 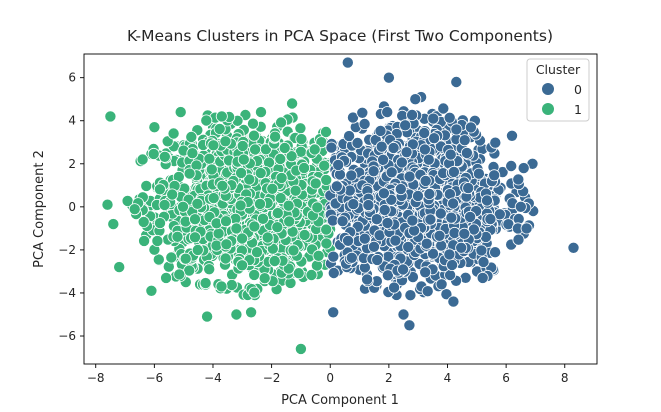 I want to click on y-tick-label: 4, so click(x=72, y=121).